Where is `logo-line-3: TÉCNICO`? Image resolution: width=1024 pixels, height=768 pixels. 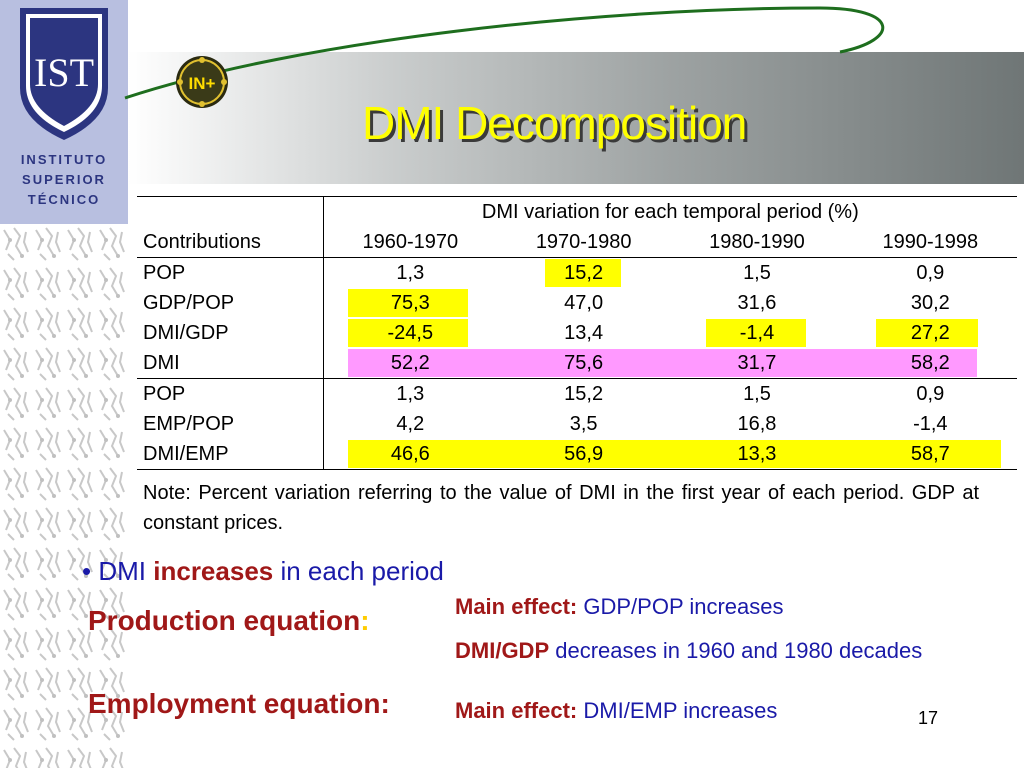 logo-line-3: TÉCNICO is located at coordinates (64, 199).